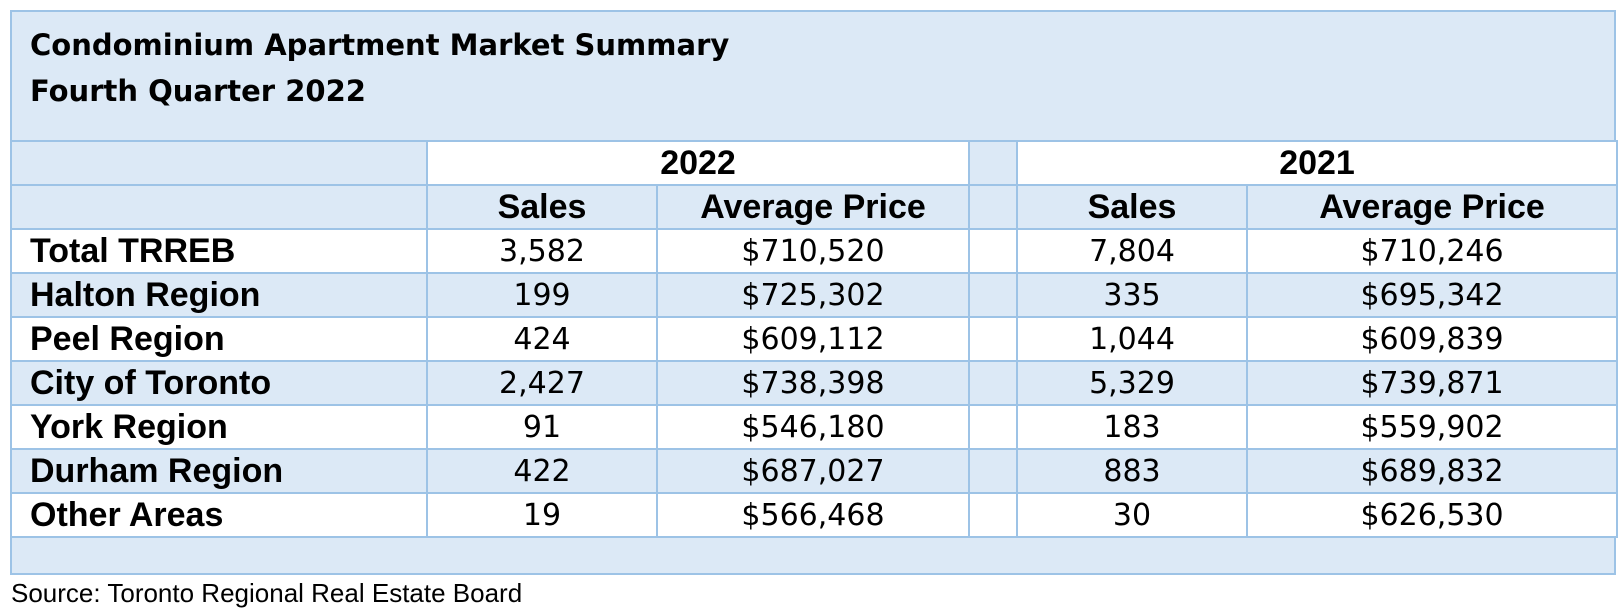  I want to click on title-line-2: Fourth Quarter 2022, so click(198, 91).